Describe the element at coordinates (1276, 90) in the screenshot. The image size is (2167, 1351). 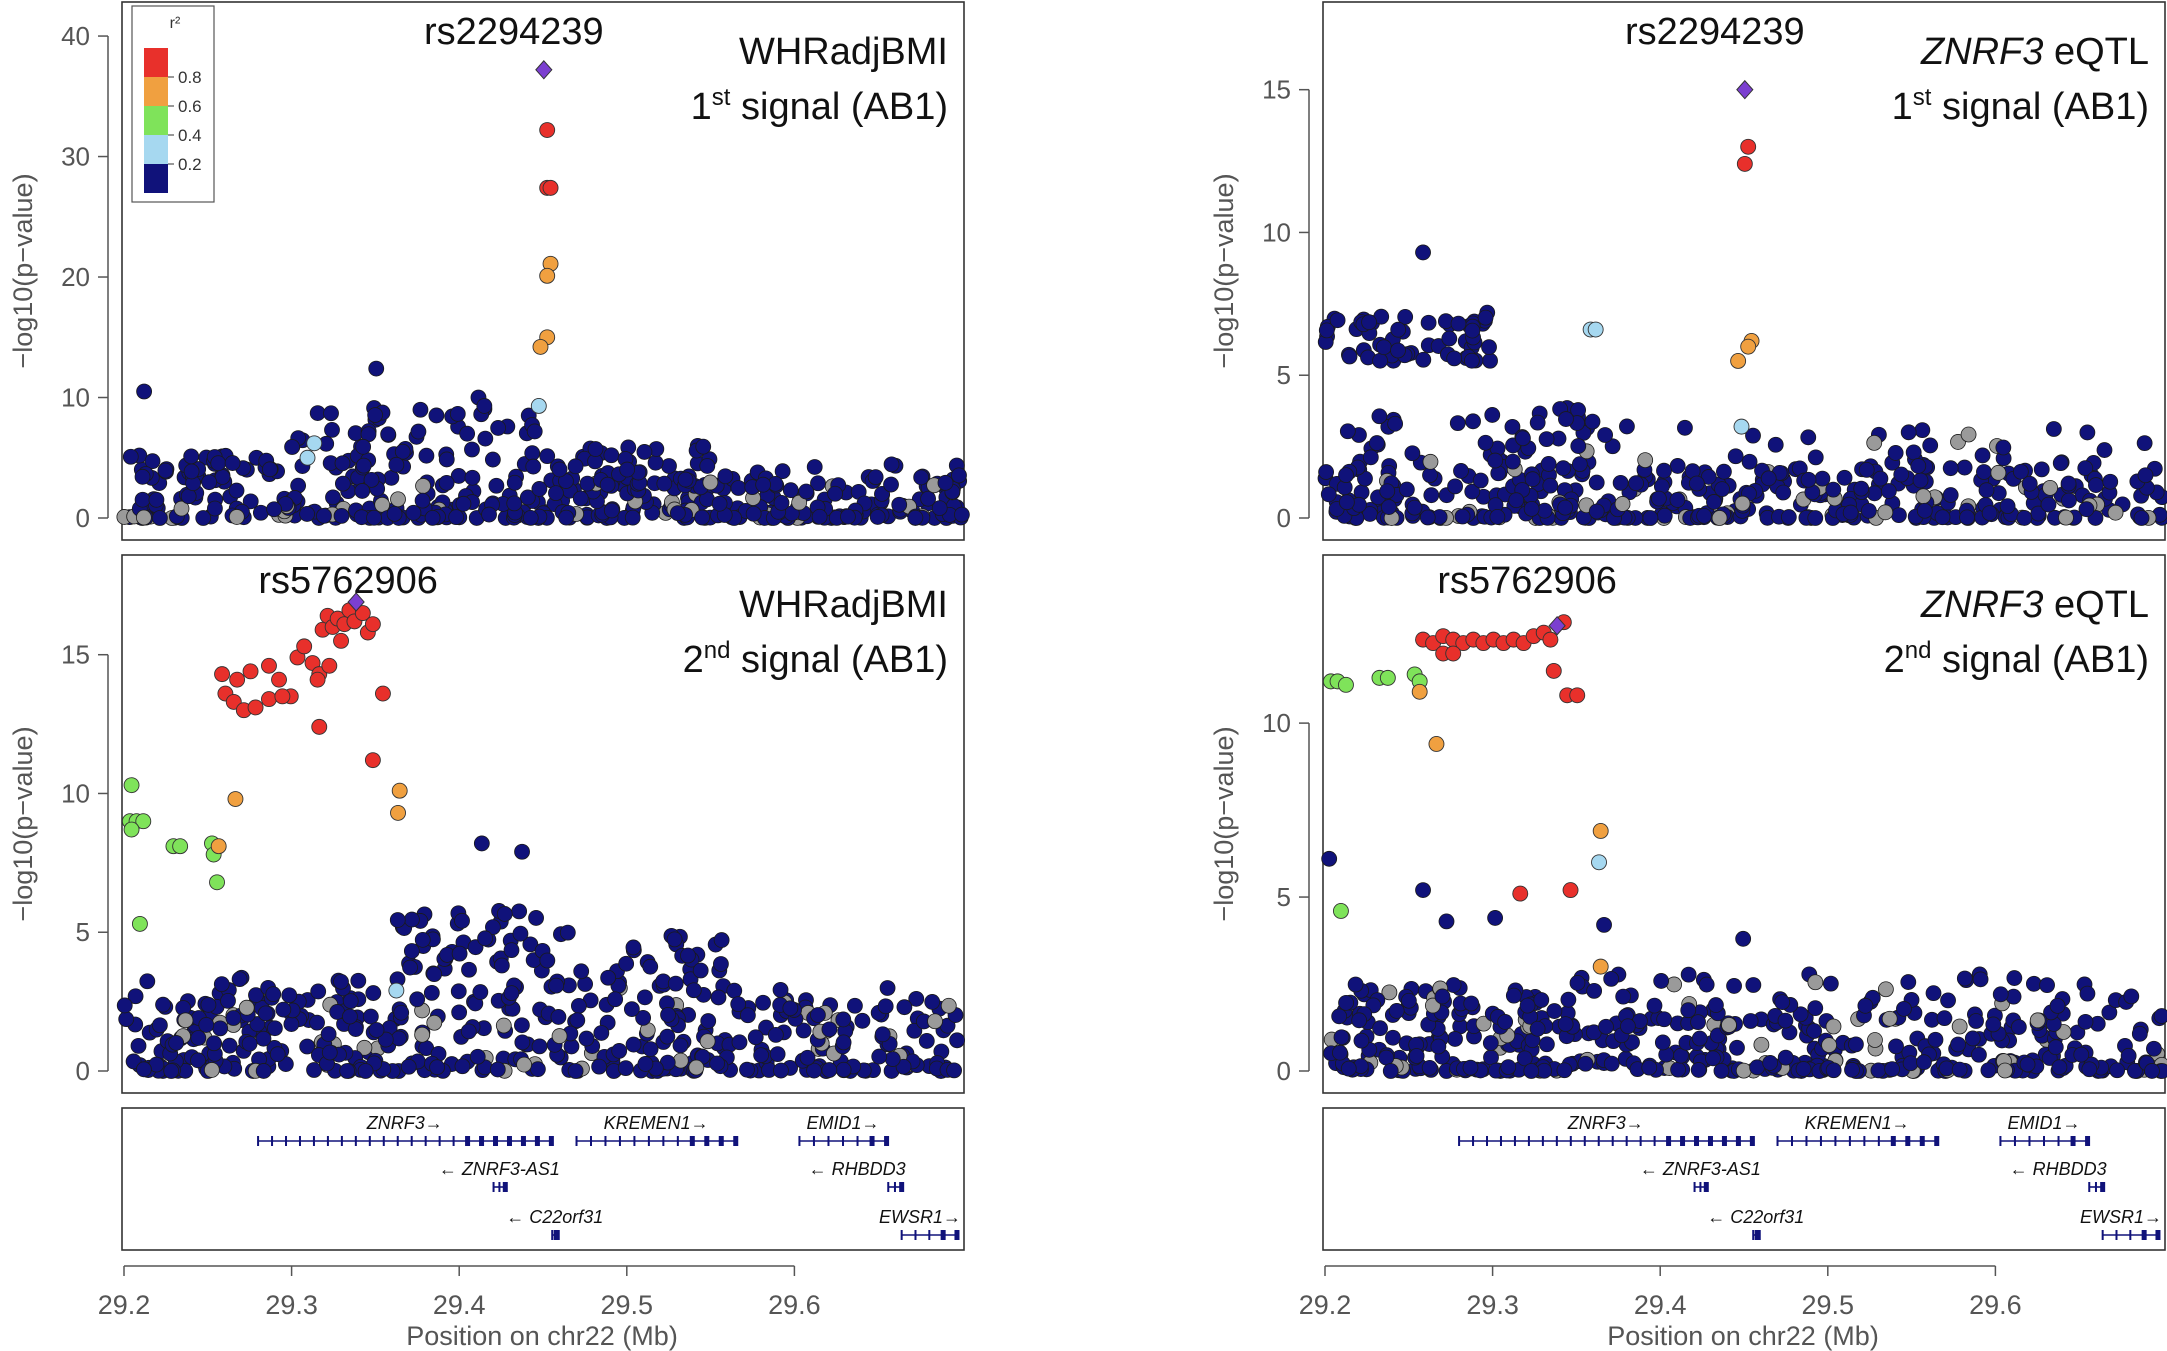
I see `y-tick-label: 15` at that location.